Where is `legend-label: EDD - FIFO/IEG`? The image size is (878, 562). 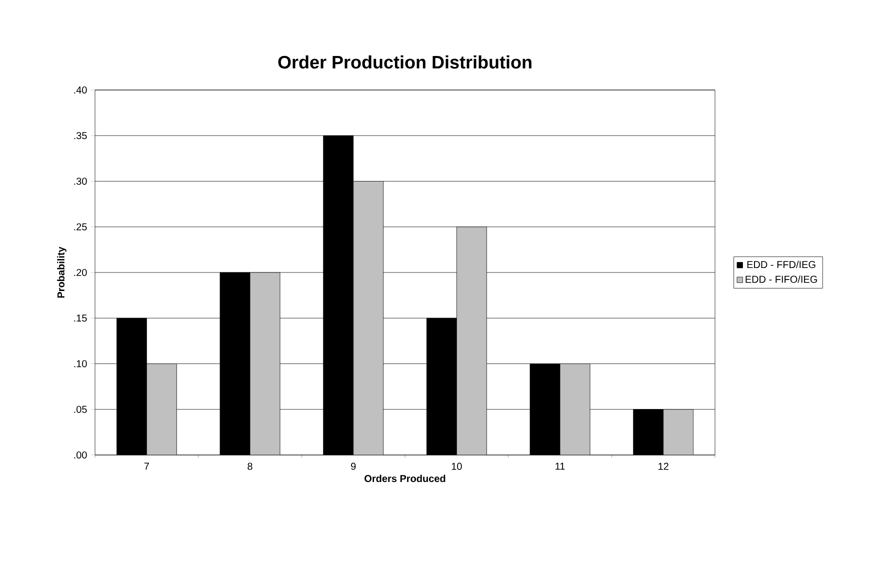 legend-label: EDD - FIFO/IEG is located at coordinates (781, 279).